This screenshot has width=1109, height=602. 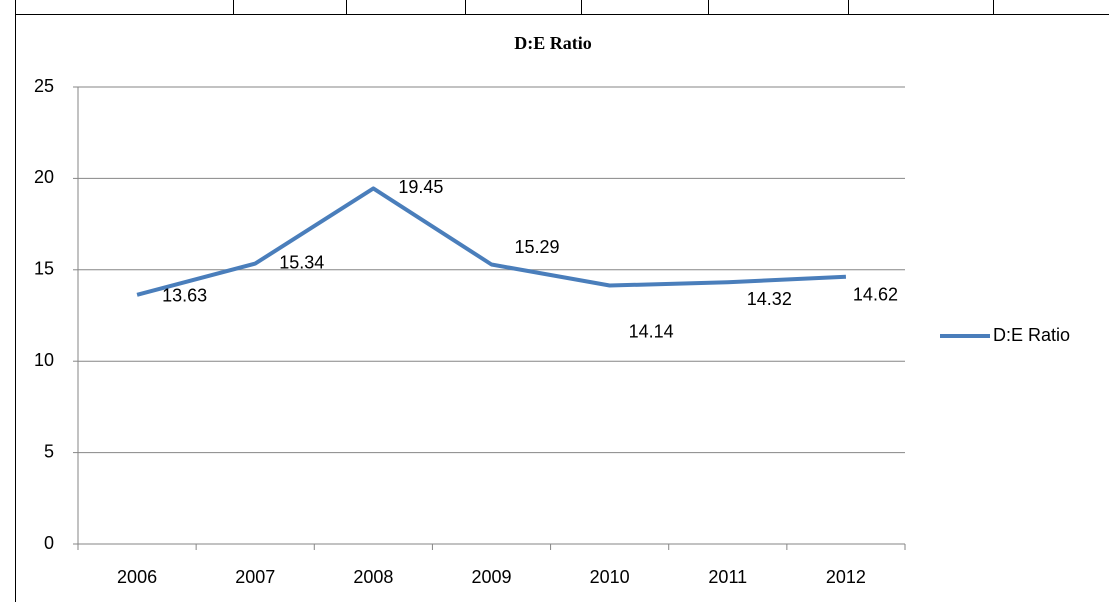 What do you see at coordinates (769, 299) in the screenshot?
I see `data-label: 14.32` at bounding box center [769, 299].